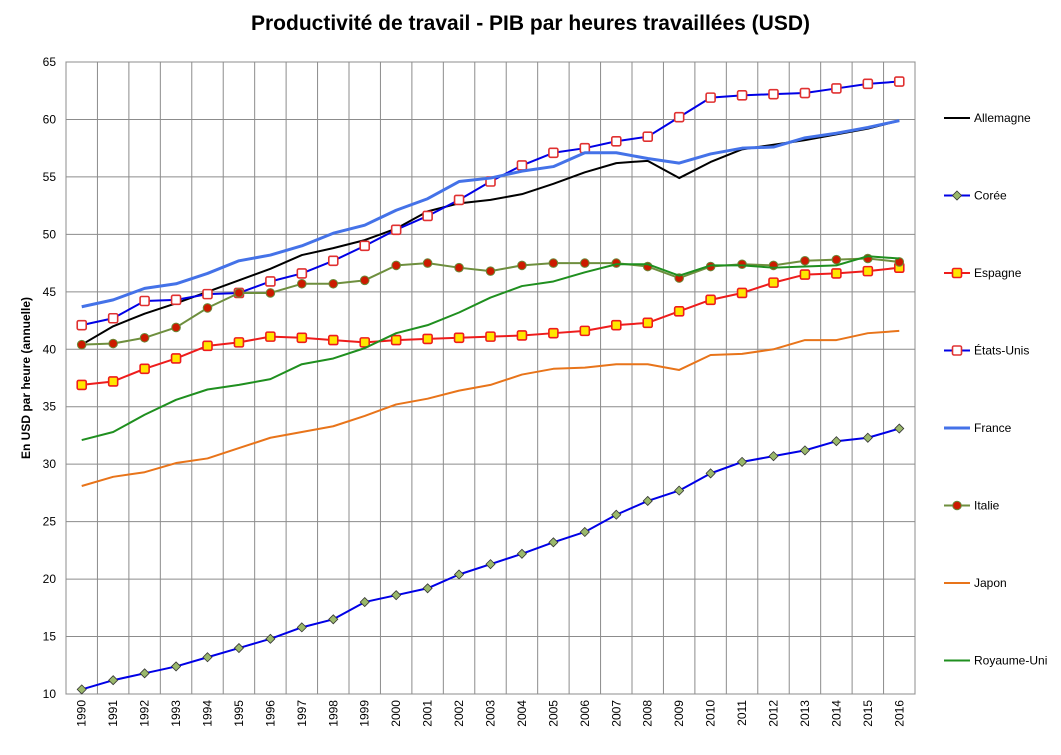 This screenshot has height=755, width=1061. What do you see at coordinates (836, 713) in the screenshot?
I see `x-tick-label: 2014` at bounding box center [836, 713].